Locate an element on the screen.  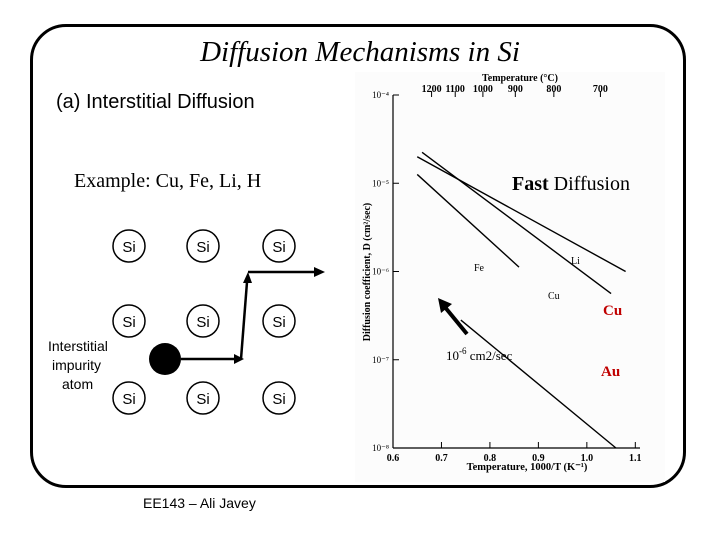
example-text: Example: Cu, Fe, Li, H is located at coordinates (168, 181).